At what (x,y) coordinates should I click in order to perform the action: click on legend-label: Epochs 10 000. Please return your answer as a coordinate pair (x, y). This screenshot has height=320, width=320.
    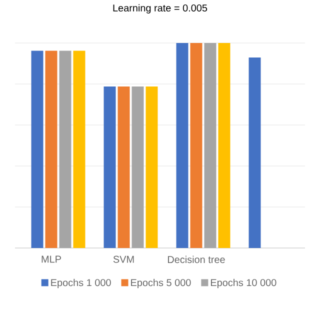
    Looking at the image, I should click on (243, 283).